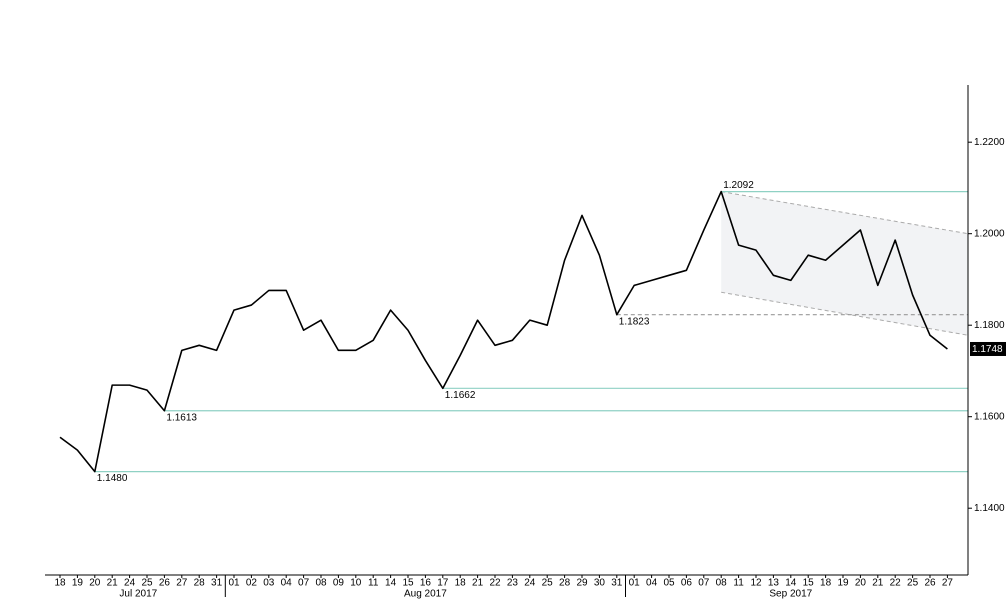  I want to click on month-label: Aug 2017, so click(425, 594).